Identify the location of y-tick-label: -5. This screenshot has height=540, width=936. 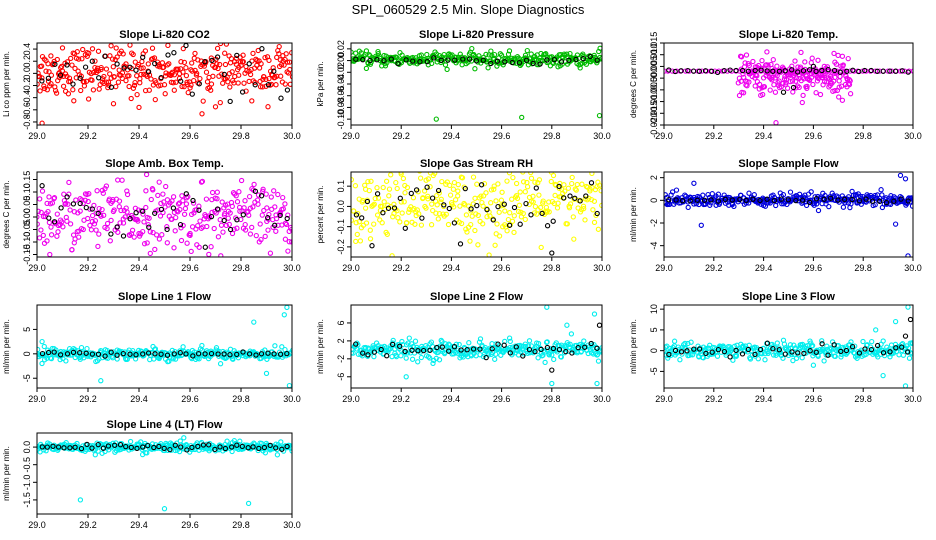
(27, 378).